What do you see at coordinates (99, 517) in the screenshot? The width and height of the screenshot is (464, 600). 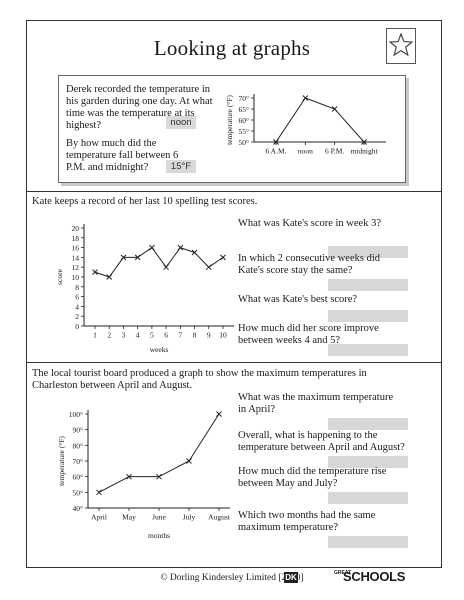 I see `x-tick-label: April` at bounding box center [99, 517].